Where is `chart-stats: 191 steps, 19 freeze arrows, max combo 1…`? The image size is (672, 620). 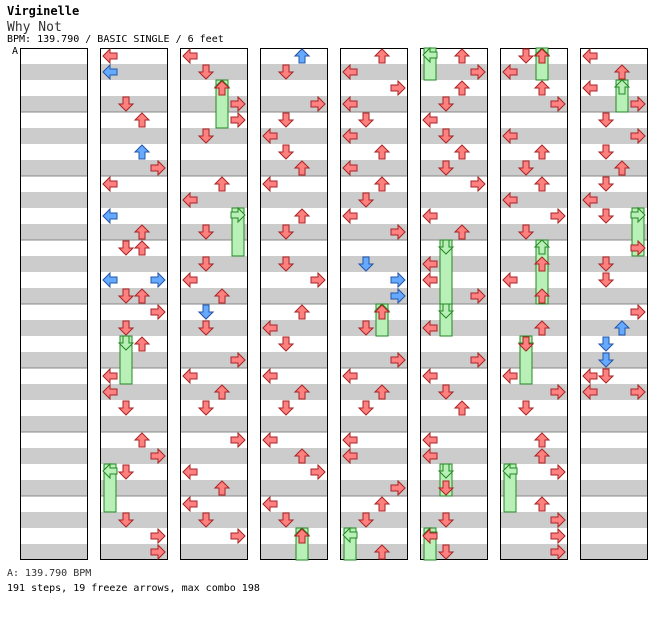 chart-stats: 191 steps, 19 freeze arrows, max combo 1… is located at coordinates (133, 588).